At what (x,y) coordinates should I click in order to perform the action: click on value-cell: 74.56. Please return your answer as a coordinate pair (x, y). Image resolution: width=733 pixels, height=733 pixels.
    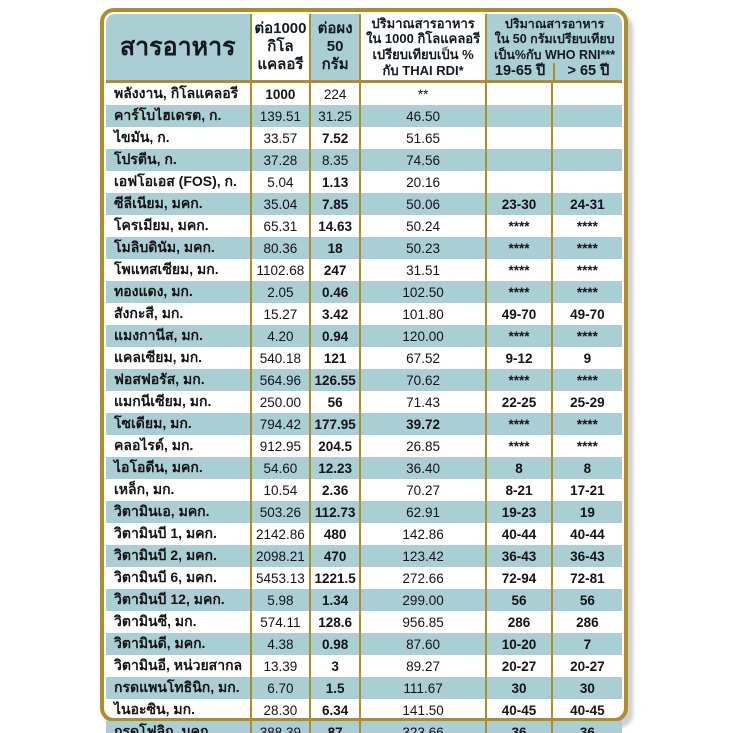
    Looking at the image, I should click on (424, 160).